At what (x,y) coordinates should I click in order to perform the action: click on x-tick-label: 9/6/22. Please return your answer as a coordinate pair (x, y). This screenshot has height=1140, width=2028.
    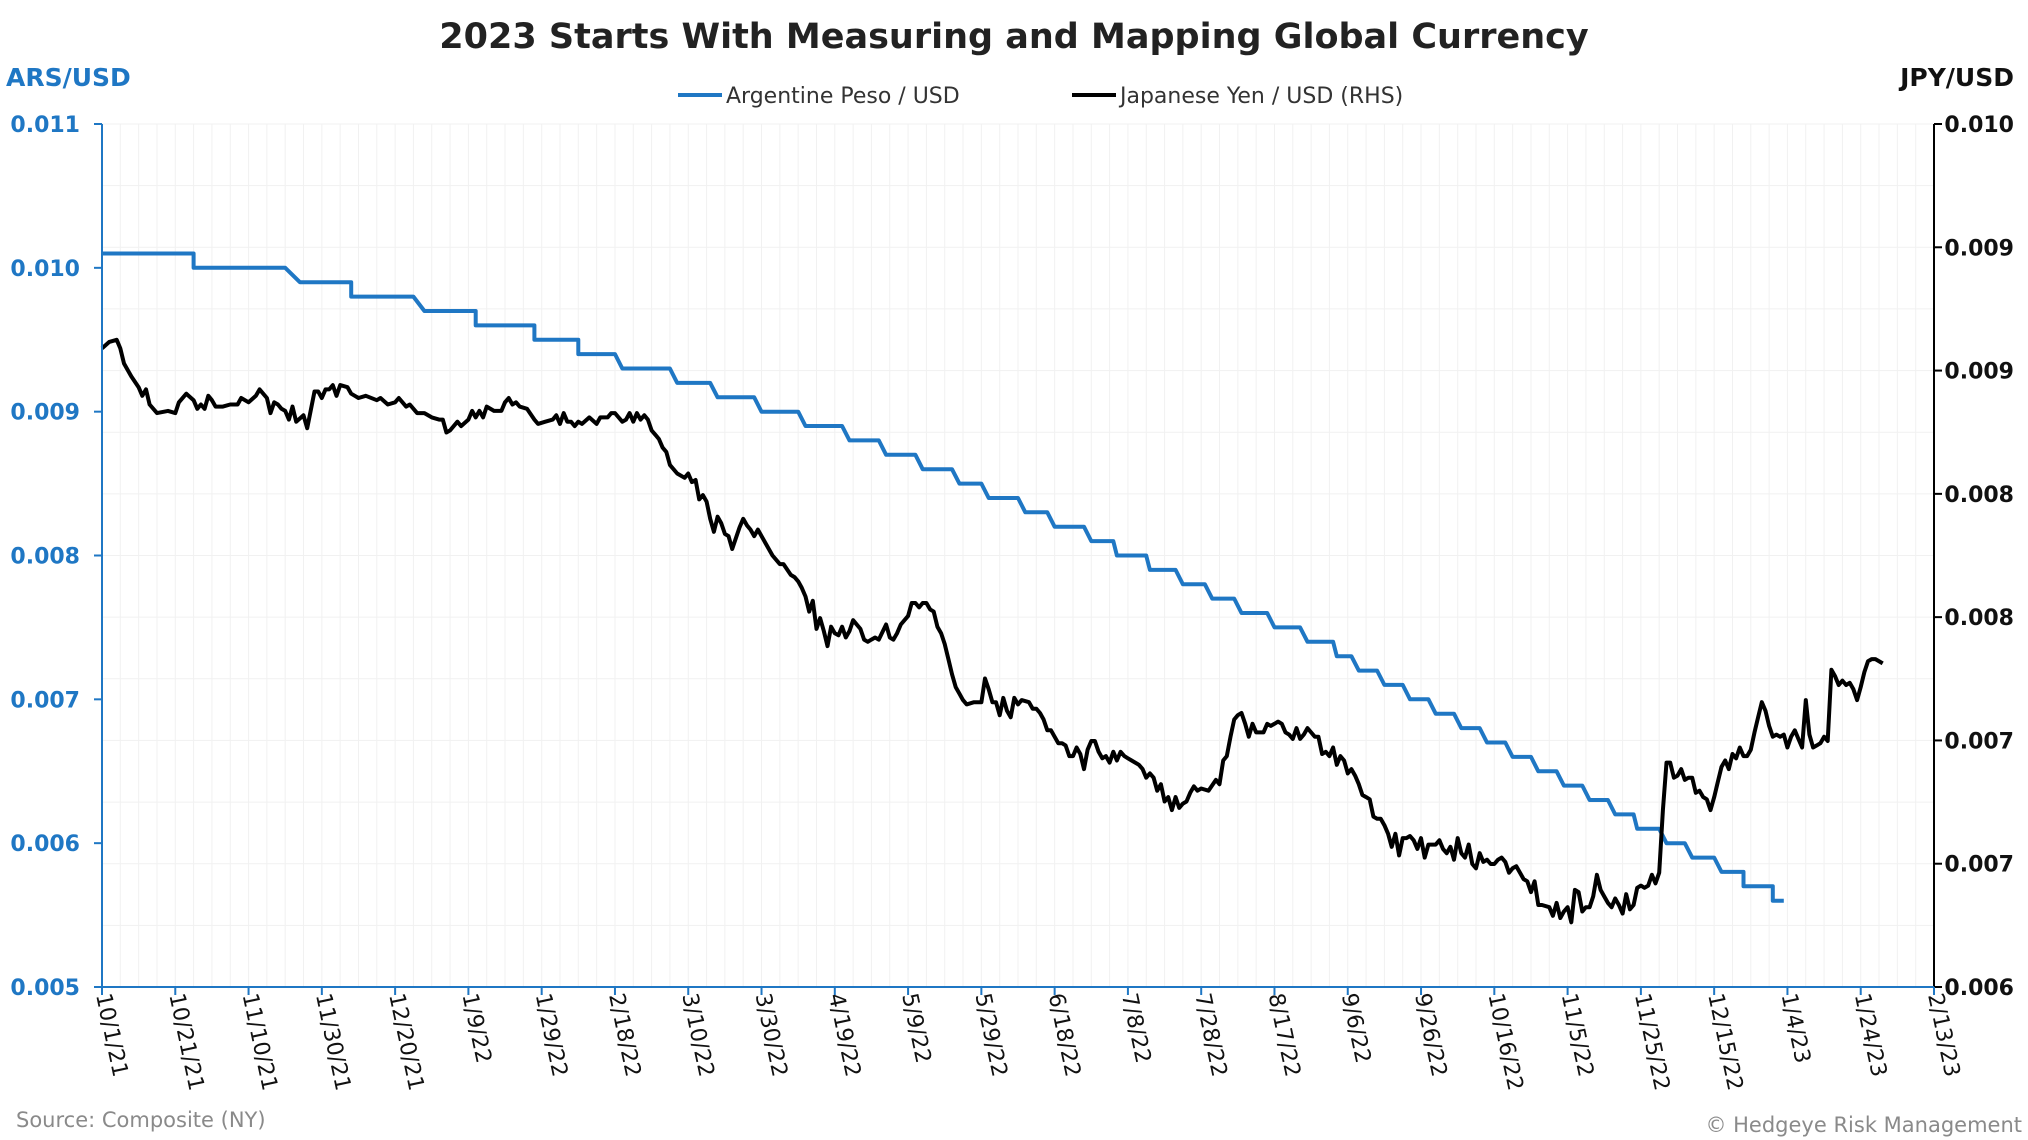
    Looking at the image, I should click on (1355, 1028).